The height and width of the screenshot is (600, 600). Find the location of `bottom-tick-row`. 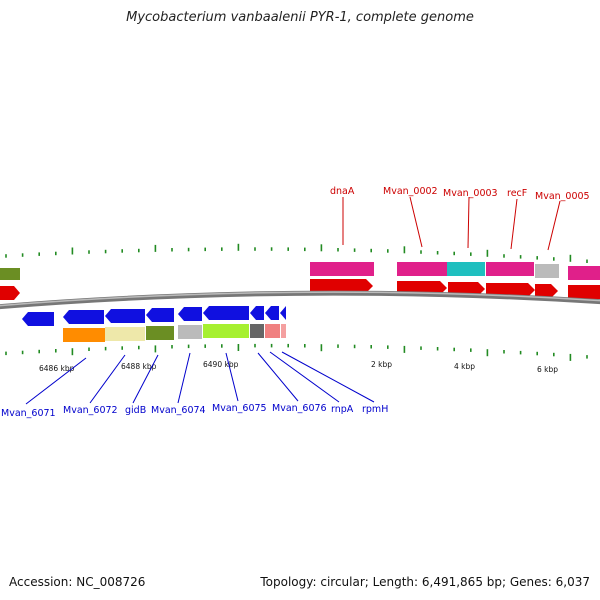

bottom-tick-row is located at coordinates (296, 352).